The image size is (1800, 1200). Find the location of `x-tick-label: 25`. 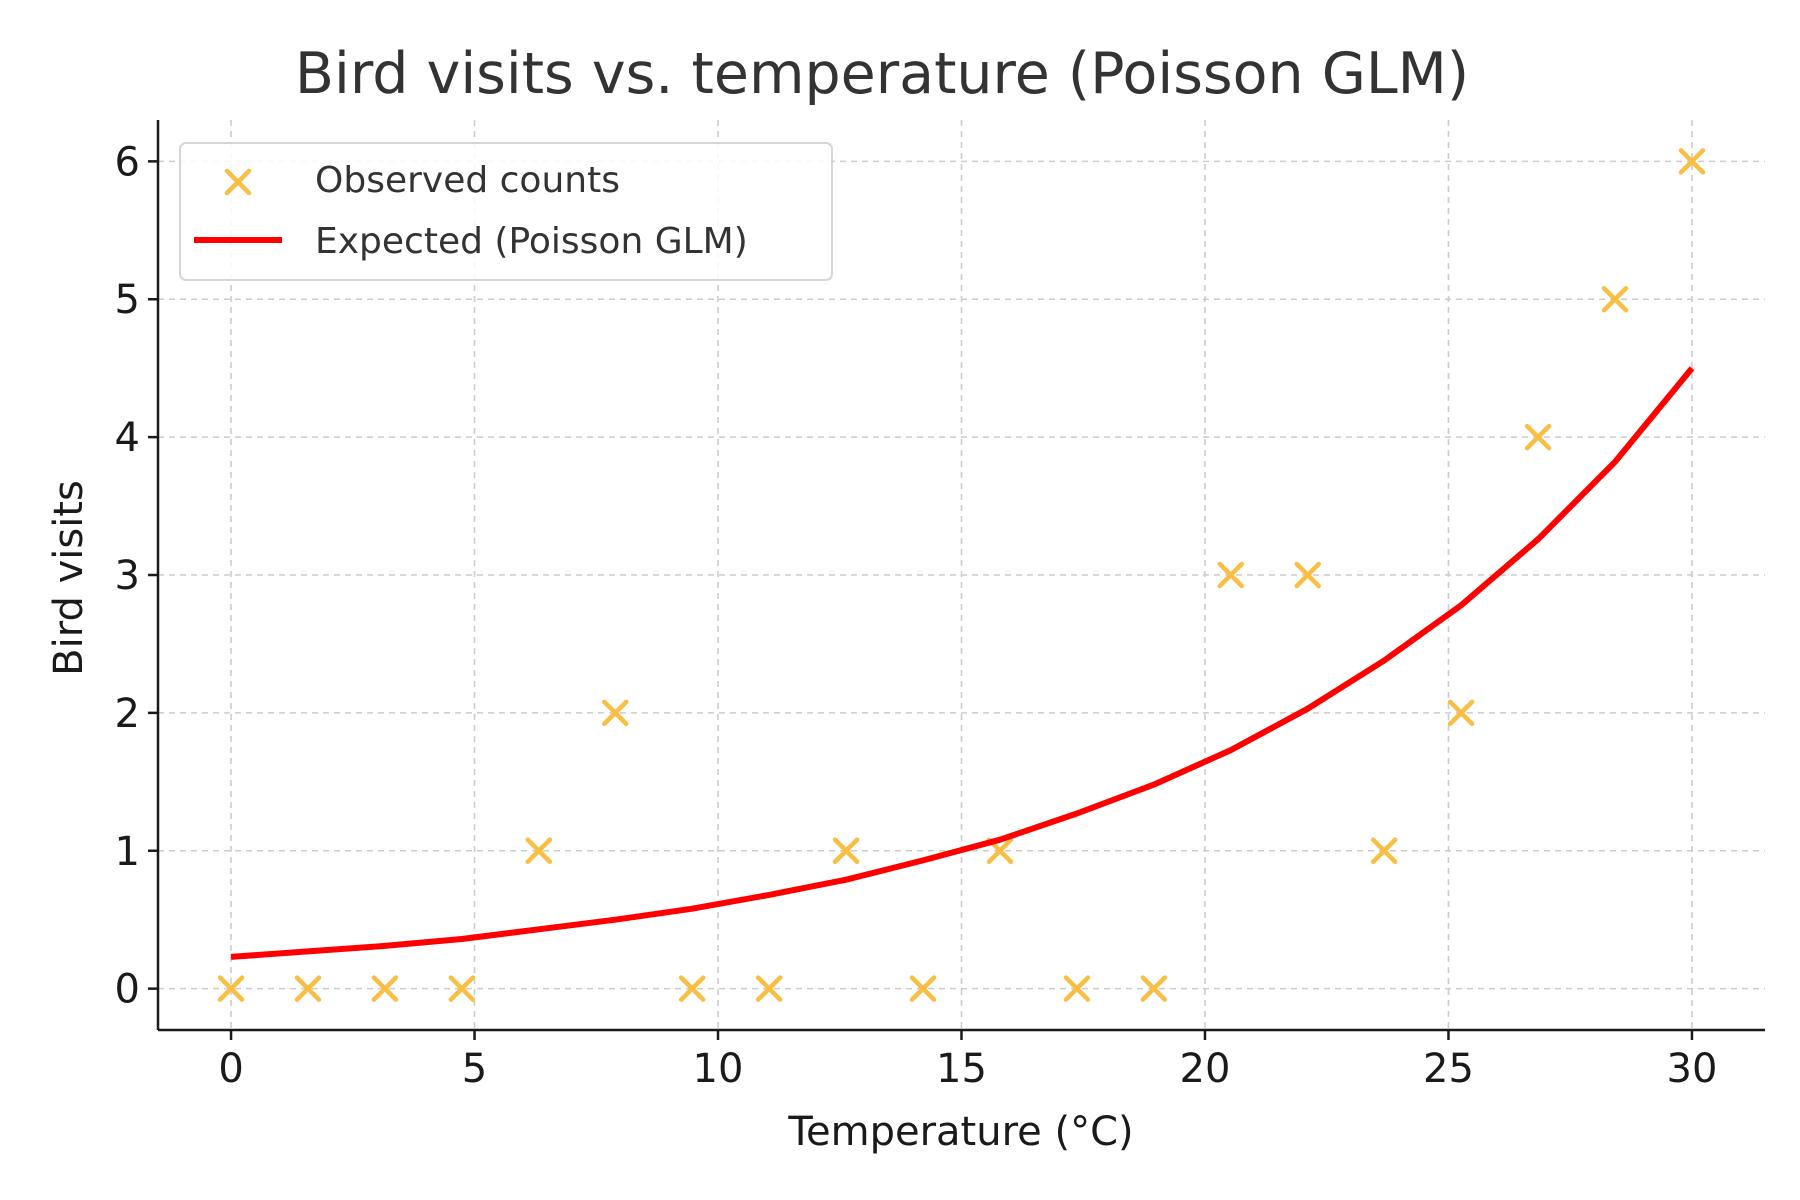

x-tick-label: 25 is located at coordinates (1448, 1069).